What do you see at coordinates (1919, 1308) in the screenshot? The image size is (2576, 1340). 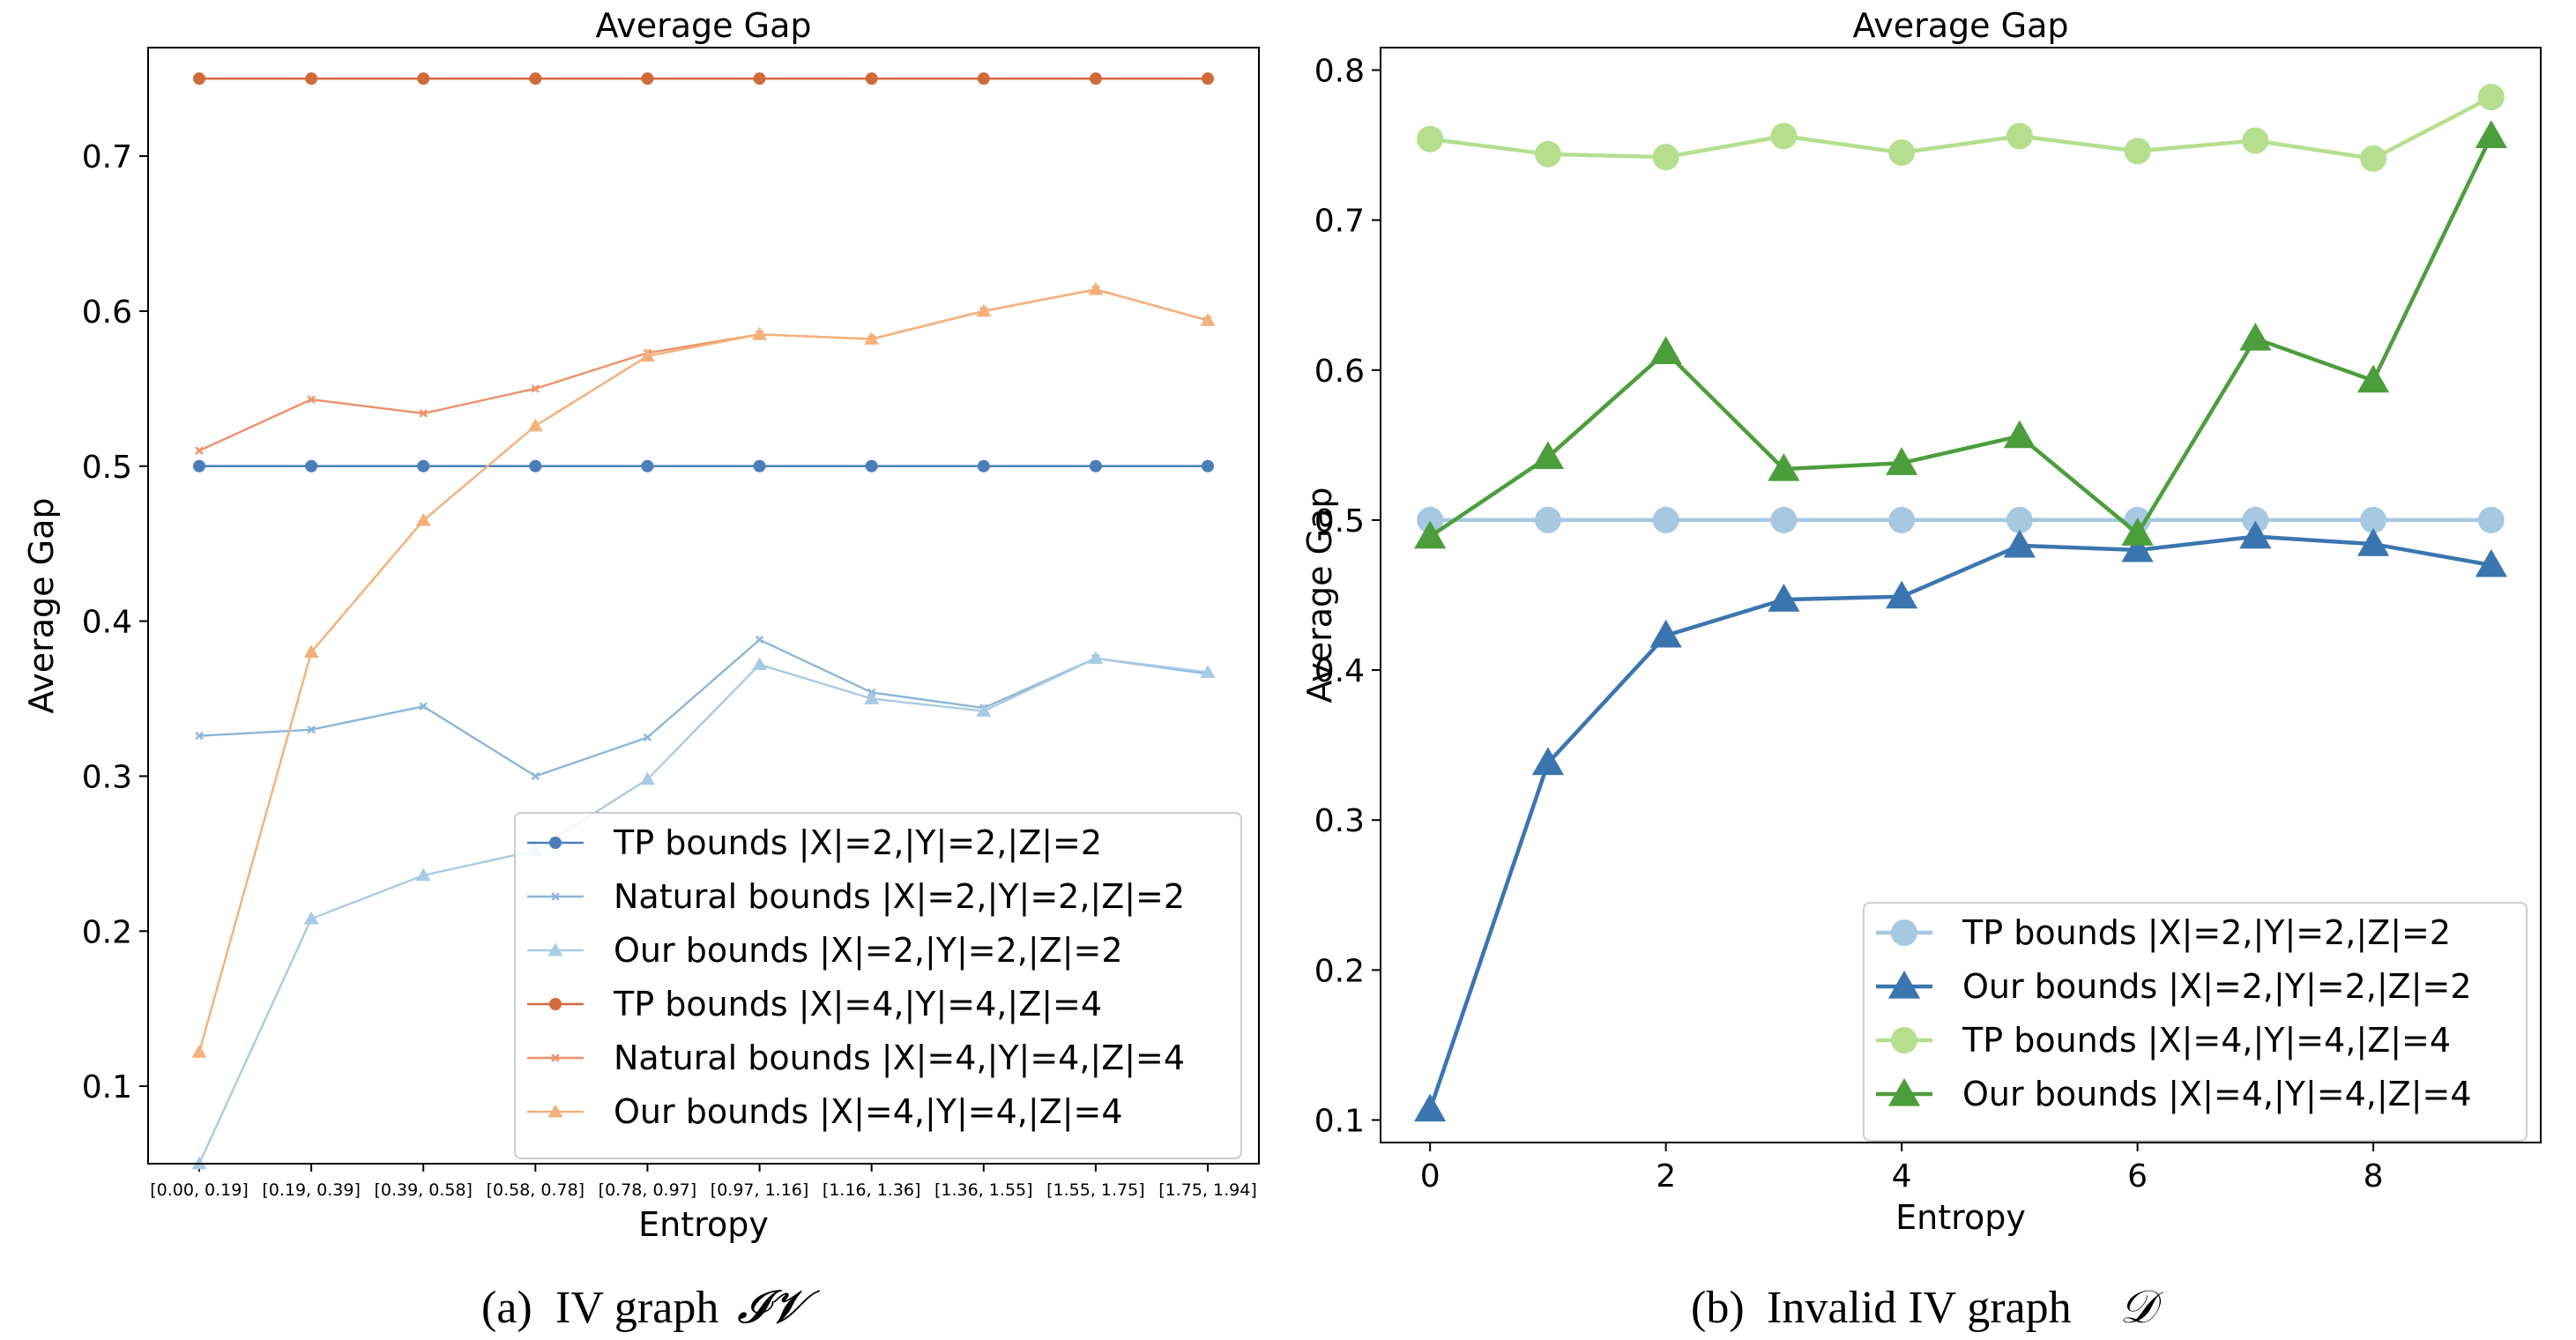 I see `caption-b-text: Invalid IV graph` at bounding box center [1919, 1308].